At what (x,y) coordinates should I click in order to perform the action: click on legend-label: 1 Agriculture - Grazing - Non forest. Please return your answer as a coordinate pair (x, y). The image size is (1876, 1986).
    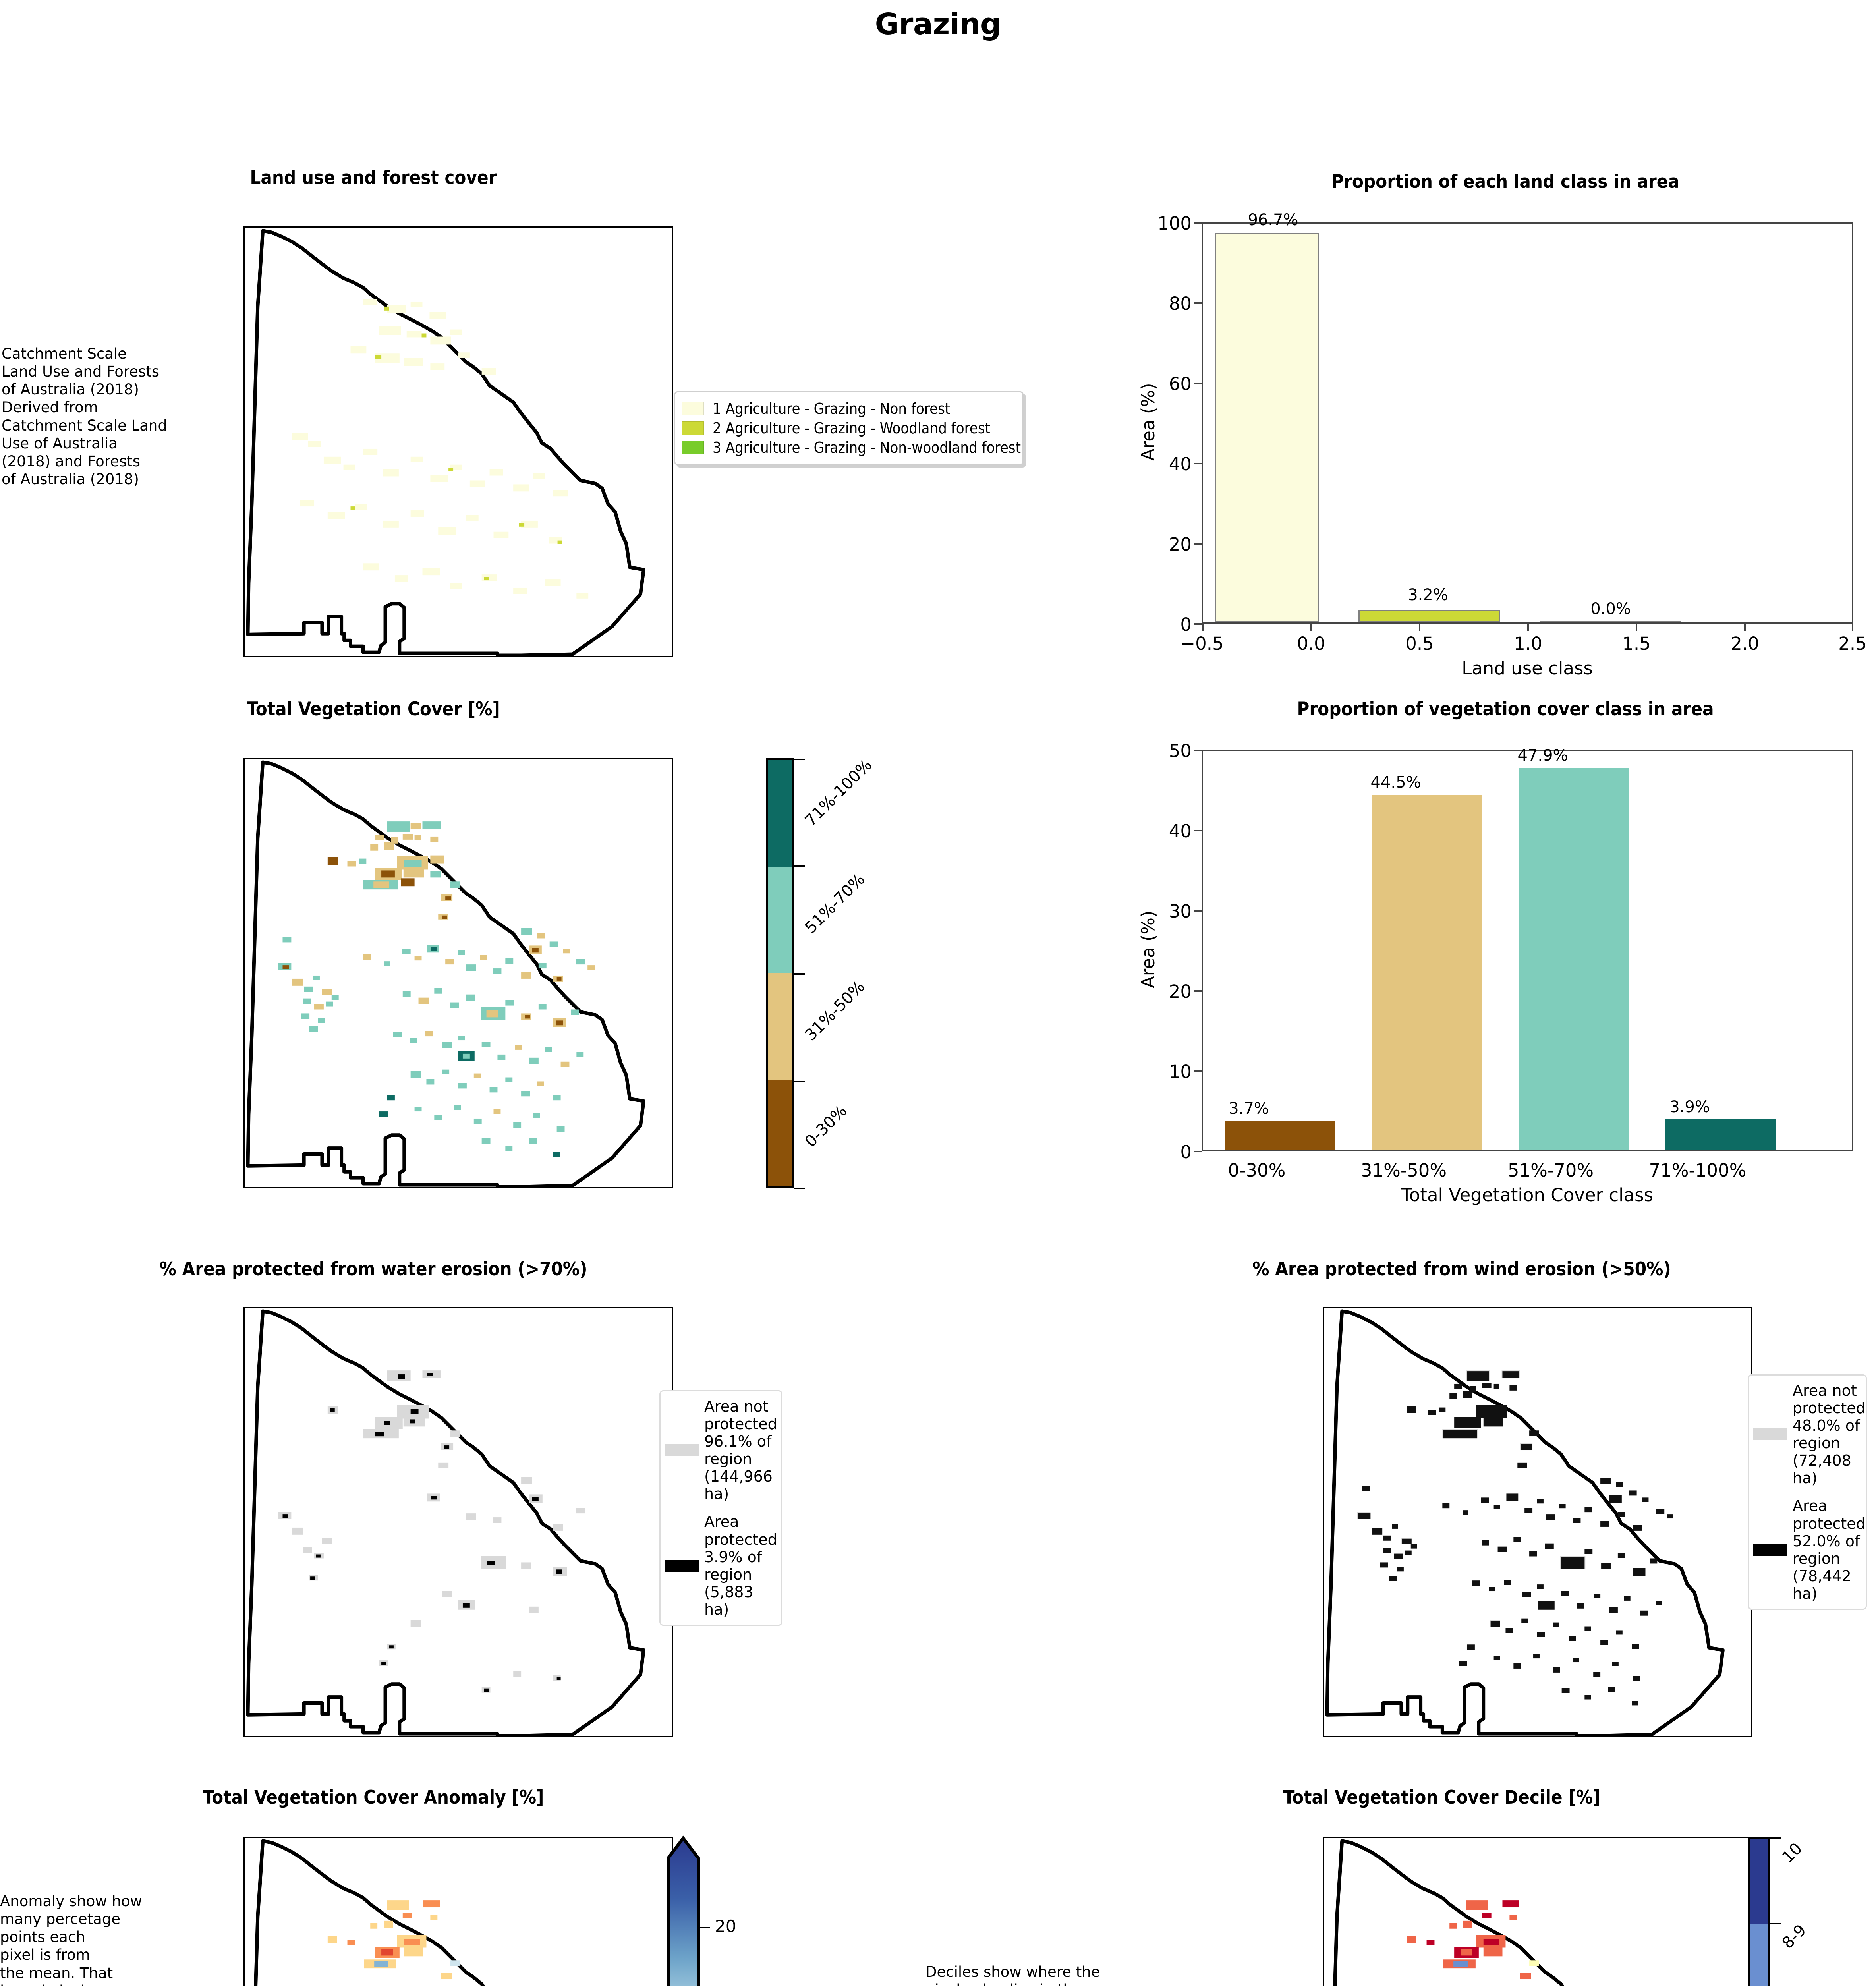
    Looking at the image, I should click on (832, 408).